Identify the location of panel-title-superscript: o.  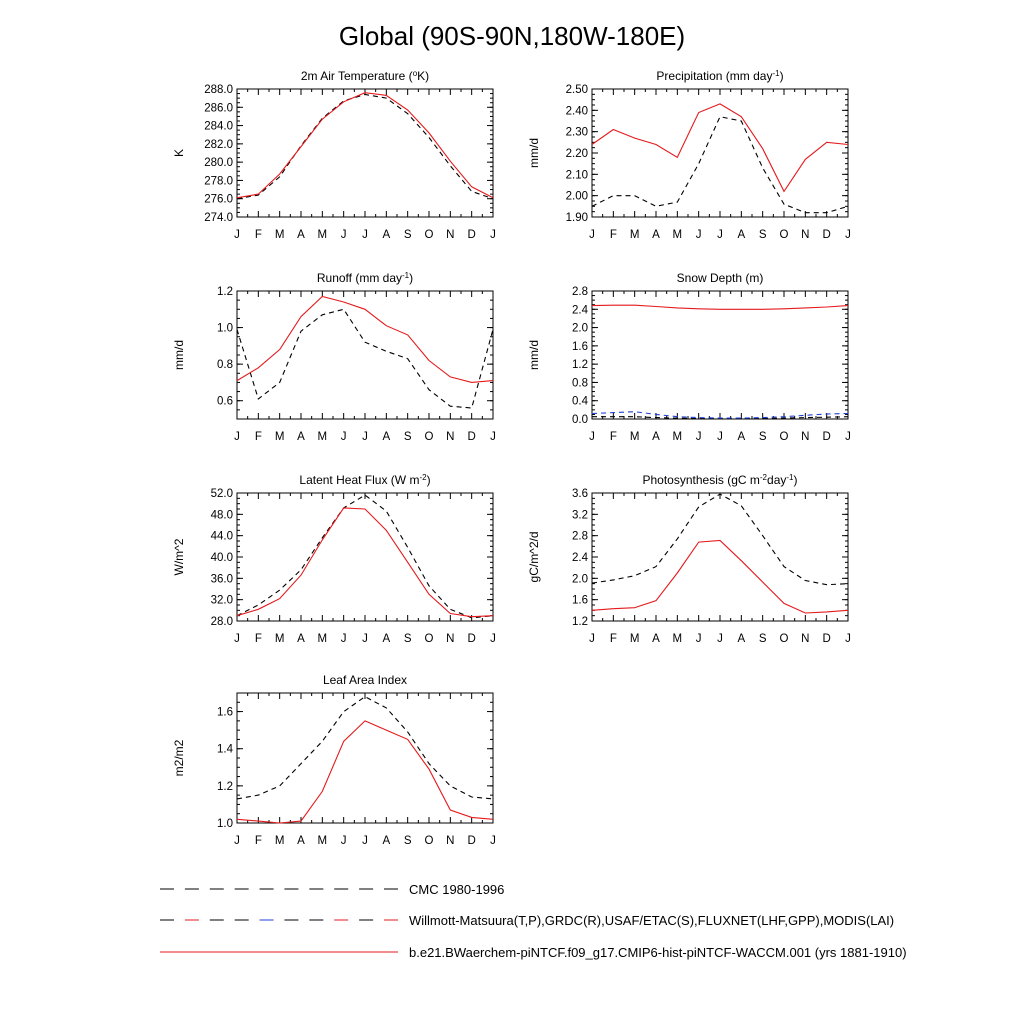
(415, 73).